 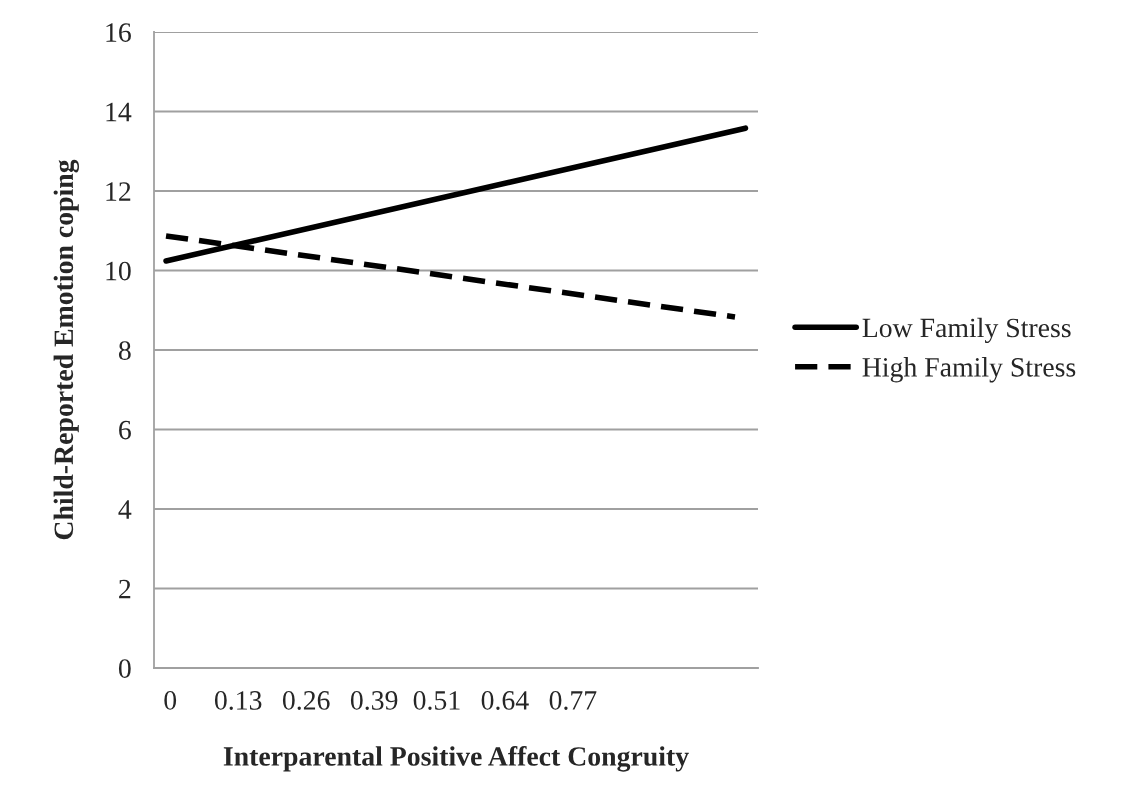 I want to click on x-tick-label: 0.77, so click(x=573, y=700).